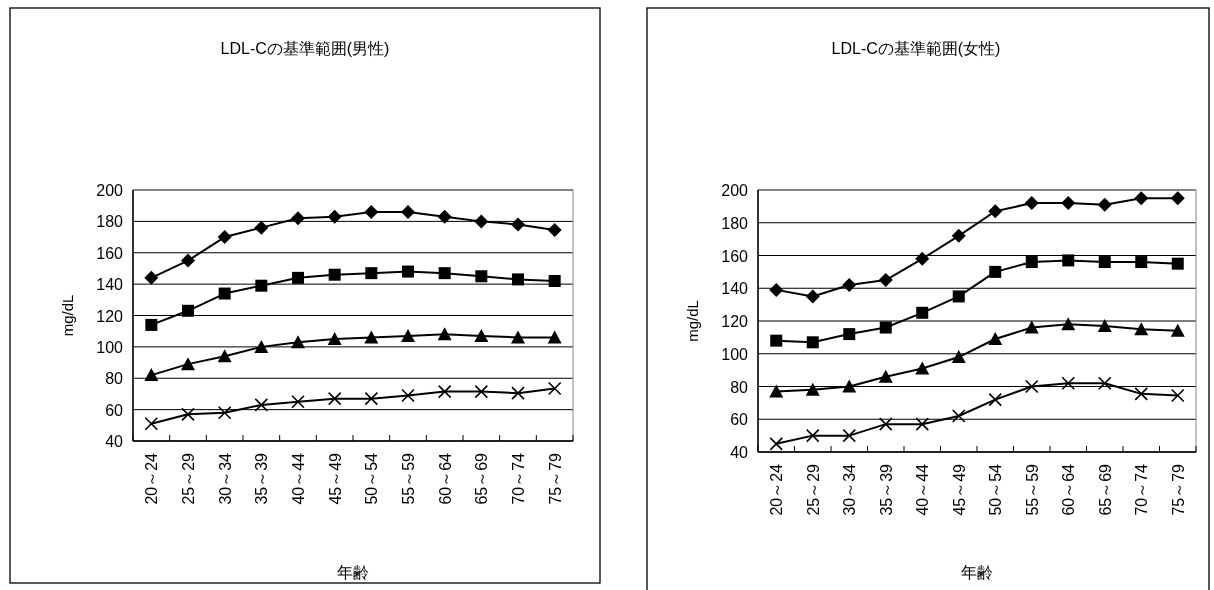 This screenshot has width=1214, height=590. I want to click on x-tick-label: 65～69, so click(482, 478).